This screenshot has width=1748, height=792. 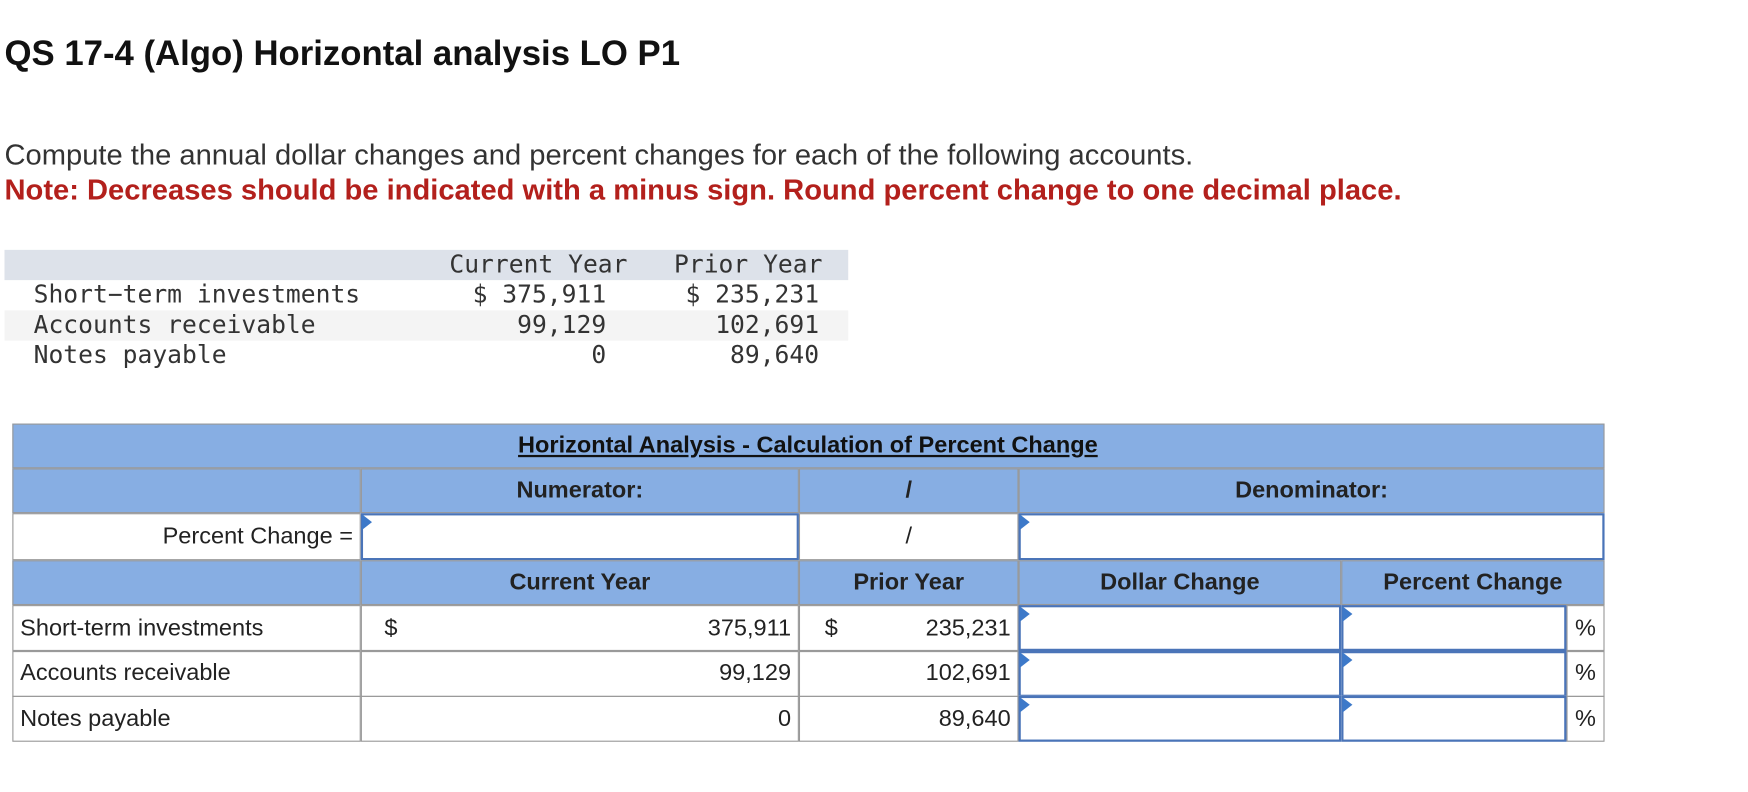 I want to click on table-title-row, so click(x=808, y=446).